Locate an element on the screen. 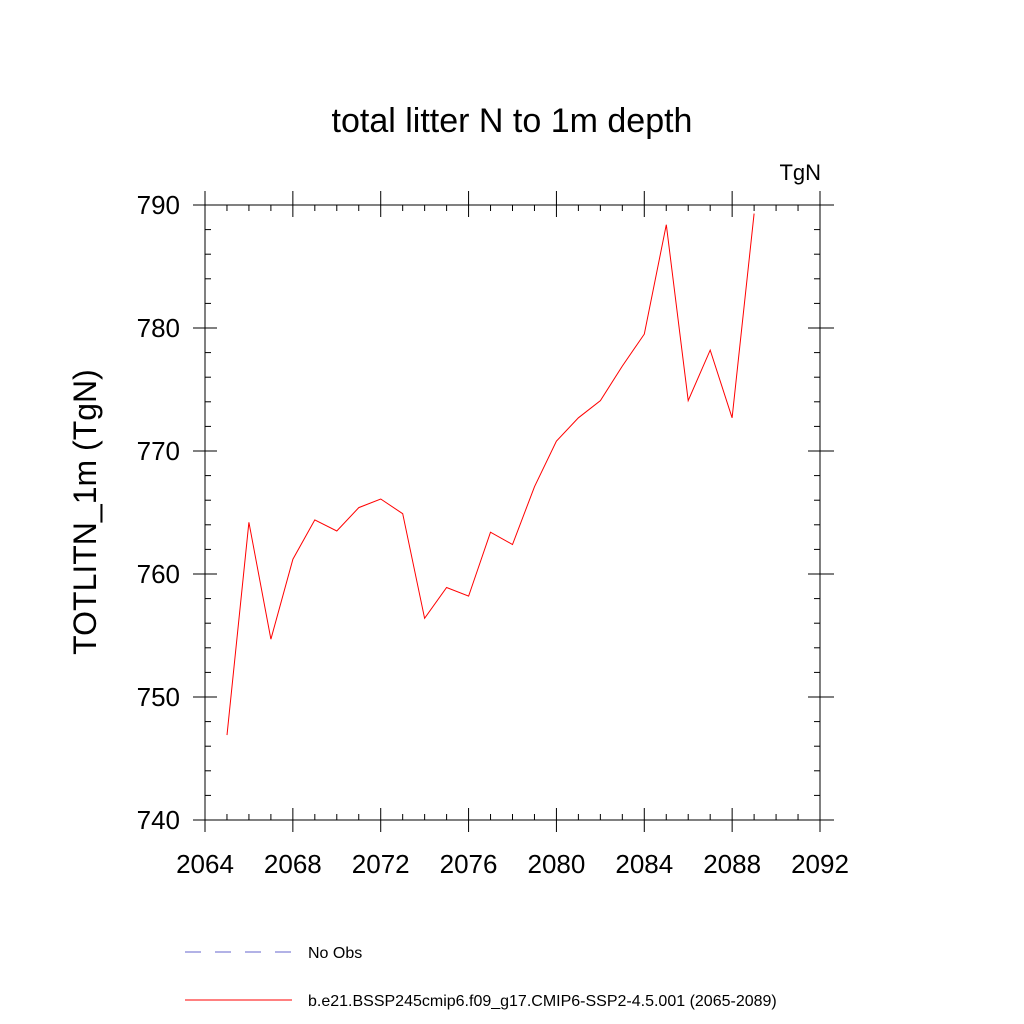 This screenshot has width=1024, height=1024. x-tick-label: 2076 is located at coordinates (469, 864).